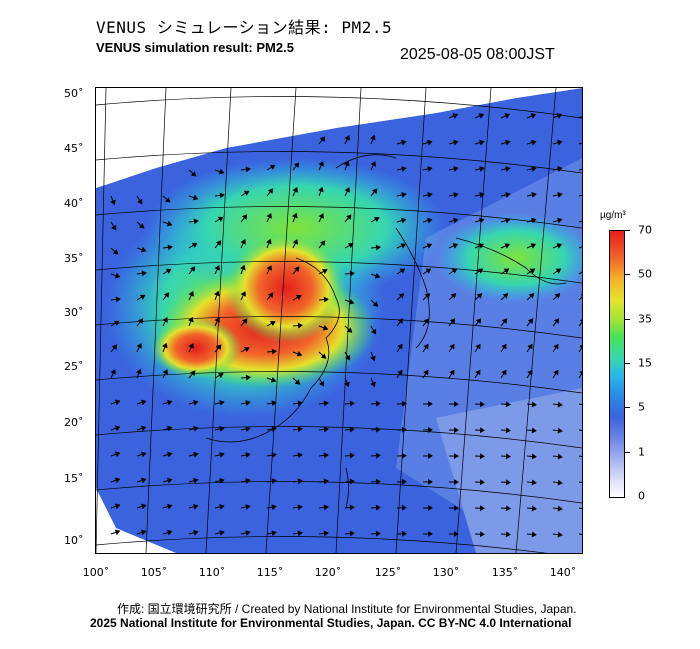 The height and width of the screenshot is (649, 700). What do you see at coordinates (154, 572) in the screenshot?
I see `lon-tick-105: 105˚` at bounding box center [154, 572].